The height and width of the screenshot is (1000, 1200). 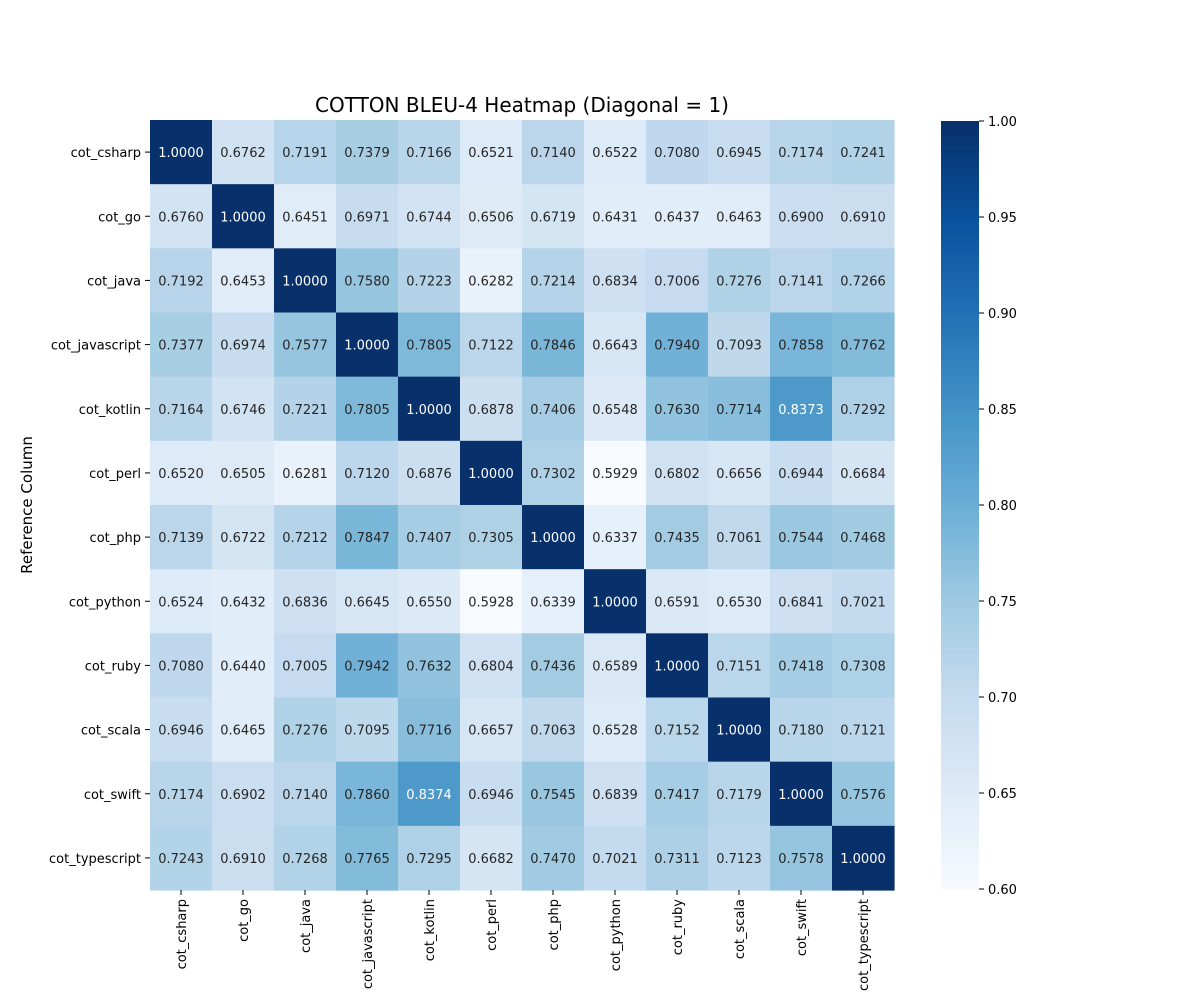 I want to click on cell-annotation: 0.7005, so click(x=305, y=666).